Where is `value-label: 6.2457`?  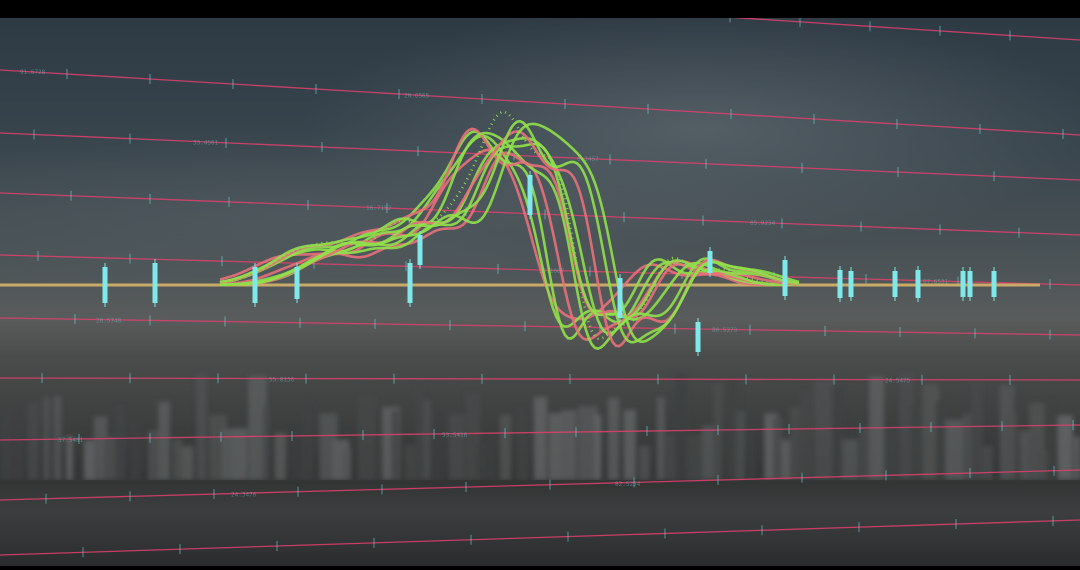 value-label: 6.2457 is located at coordinates (588, 159).